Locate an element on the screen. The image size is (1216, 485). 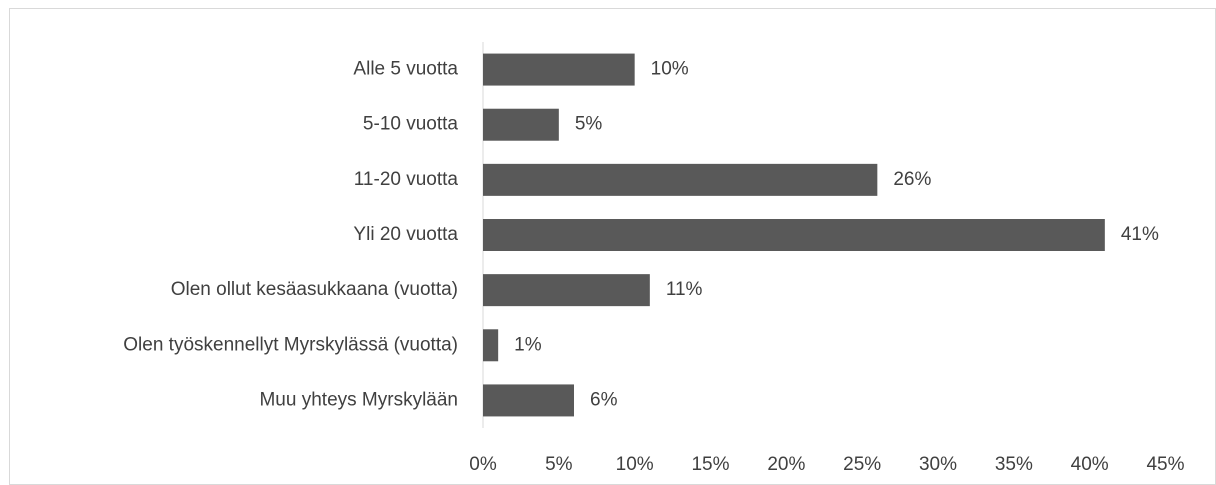
x-tick-label: 45% is located at coordinates (1165, 464).